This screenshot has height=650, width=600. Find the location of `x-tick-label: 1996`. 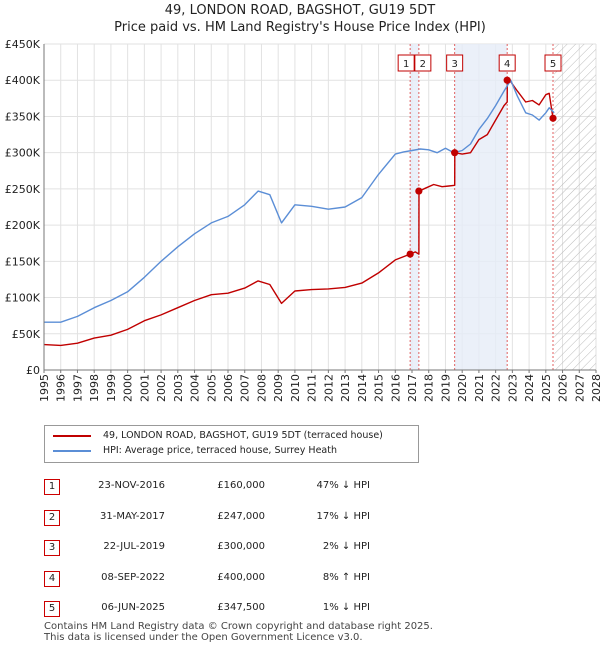

x-tick-label: 1996 is located at coordinates (61, 388).